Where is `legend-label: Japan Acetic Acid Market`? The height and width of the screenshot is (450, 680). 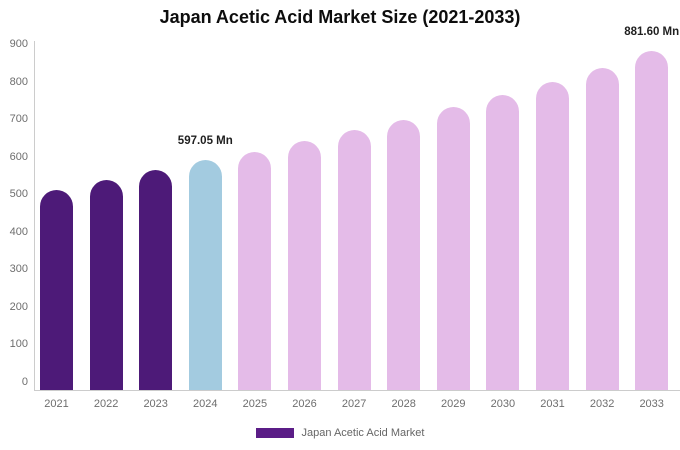
legend-label: Japan Acetic Acid Market is located at coordinates (363, 433).